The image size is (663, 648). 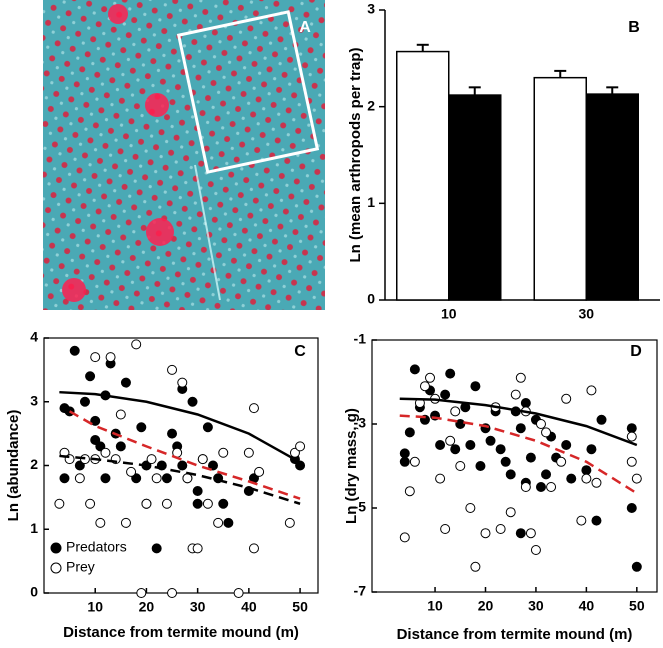 What do you see at coordinates (34, 464) in the screenshot?
I see `y-tick-label: 2` at bounding box center [34, 464].